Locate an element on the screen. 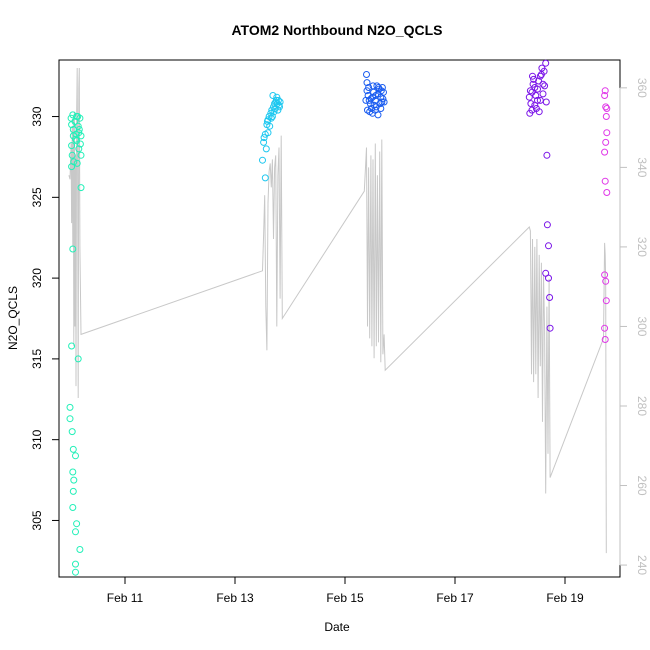  y-tick-label: 305 is located at coordinates (37, 520).